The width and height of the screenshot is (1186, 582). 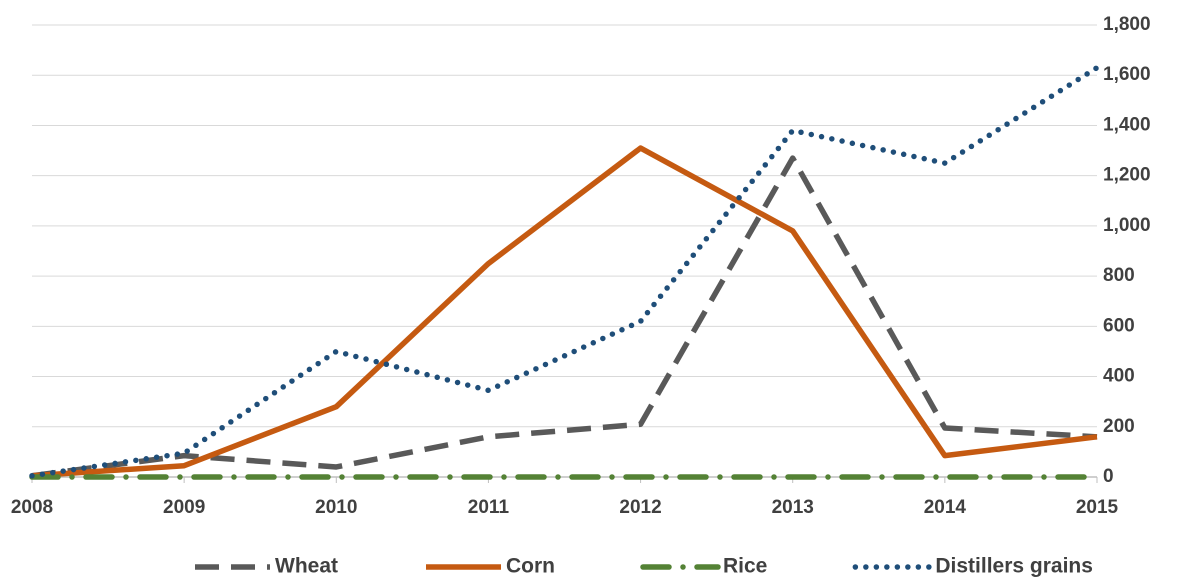 I want to click on y-tick-label: 1,200, so click(x=1127, y=175).